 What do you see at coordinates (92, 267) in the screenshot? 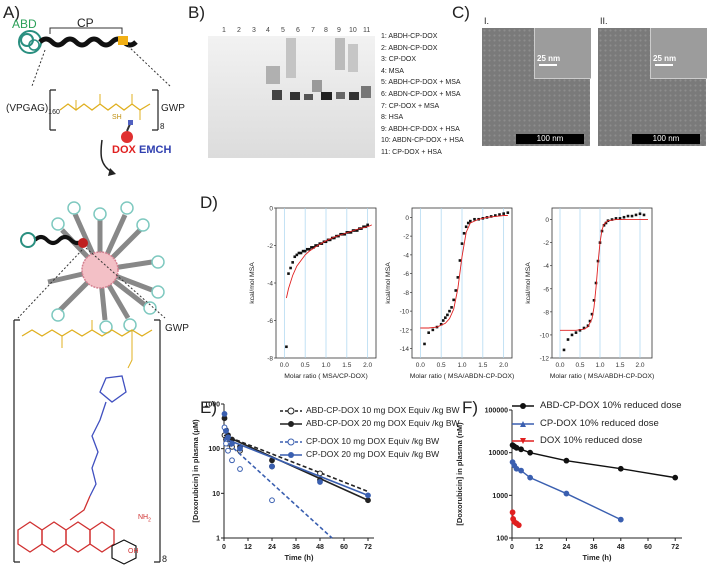
I see `micelle-illustration` at bounding box center [92, 267].